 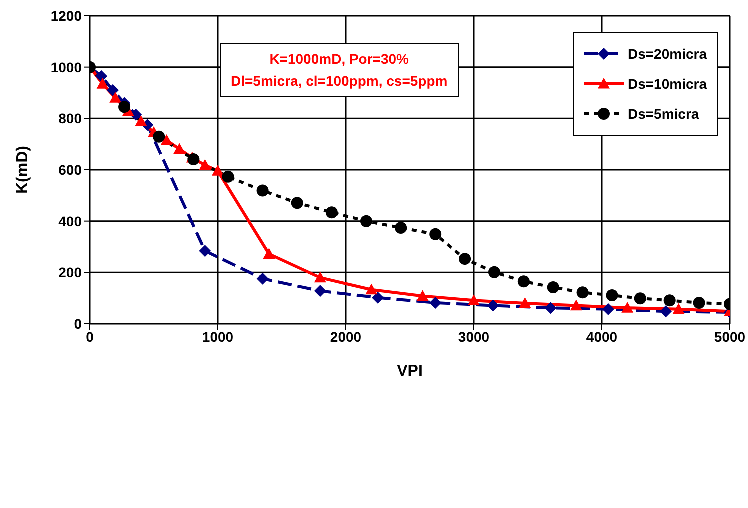 I want to click on y-tick-label: 200, so click(x=70, y=272).